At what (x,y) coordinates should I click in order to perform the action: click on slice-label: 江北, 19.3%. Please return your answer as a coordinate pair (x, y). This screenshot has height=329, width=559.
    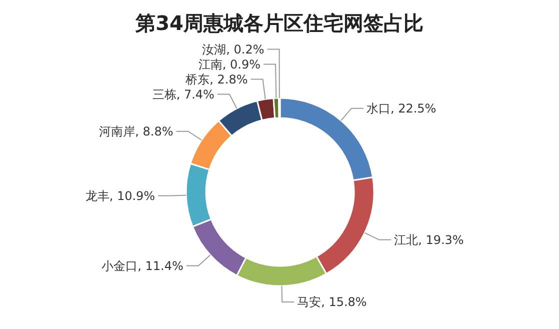
    Looking at the image, I should click on (429, 239).